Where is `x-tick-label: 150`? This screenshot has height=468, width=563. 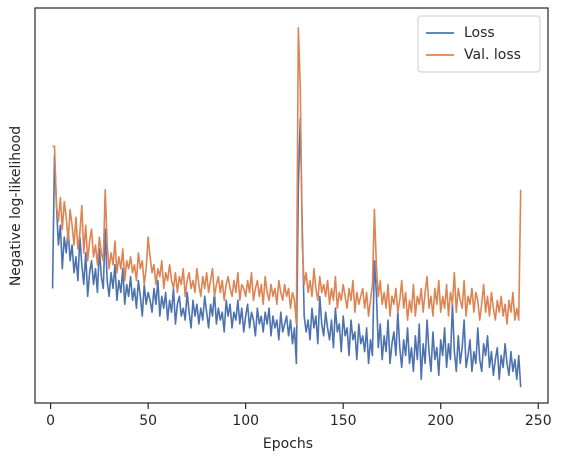
x-tick-label: 150 is located at coordinates (343, 421).